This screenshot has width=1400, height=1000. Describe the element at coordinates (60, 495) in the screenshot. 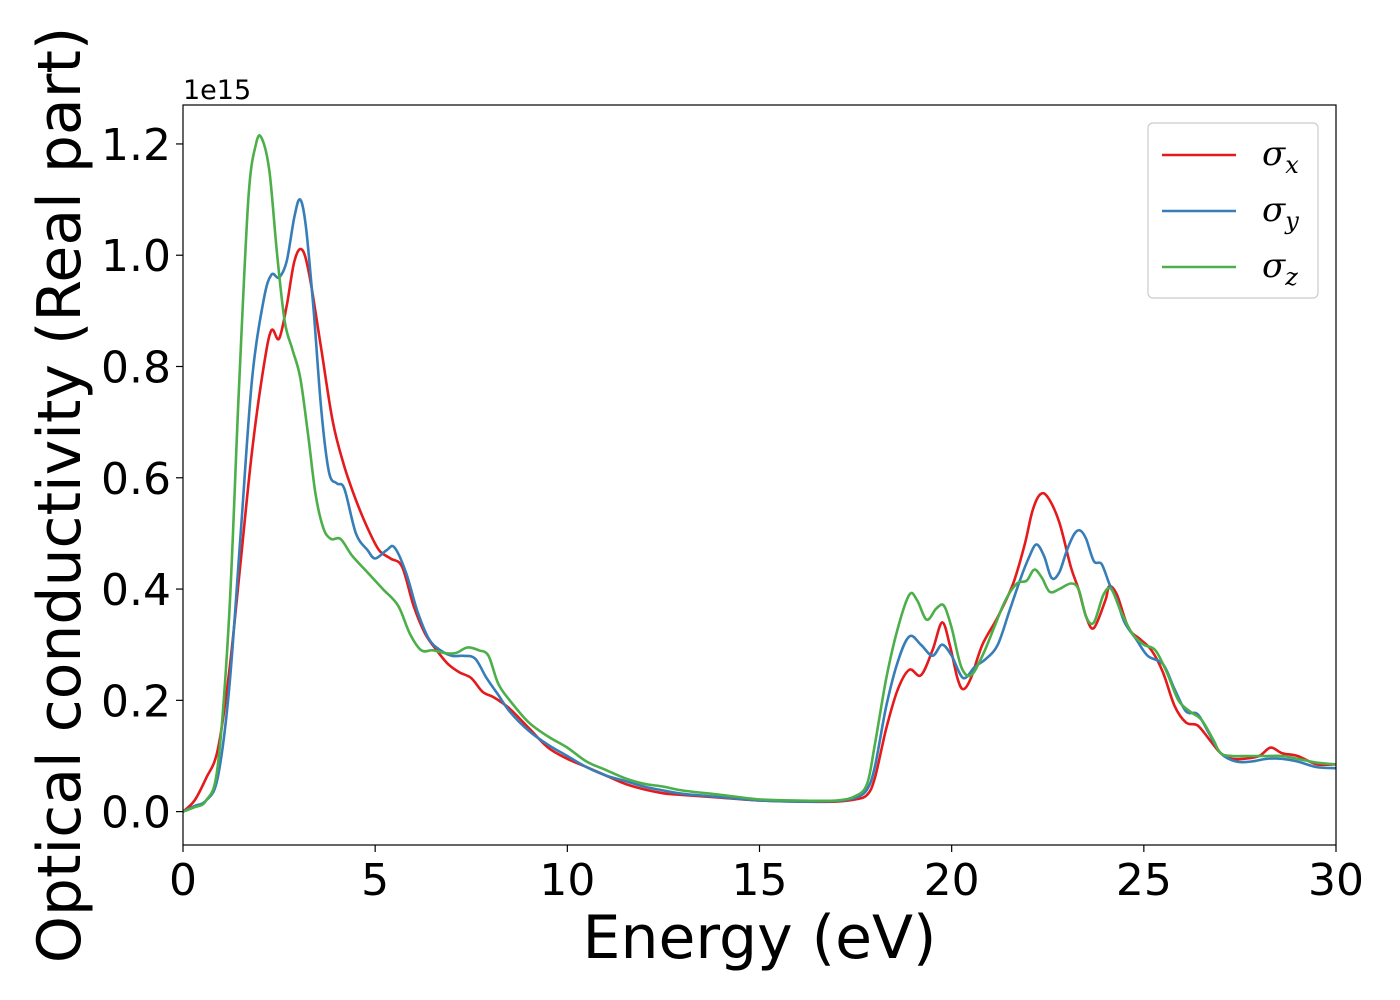

I see `y-axis-title: Optical conductivity (Real part)` at that location.